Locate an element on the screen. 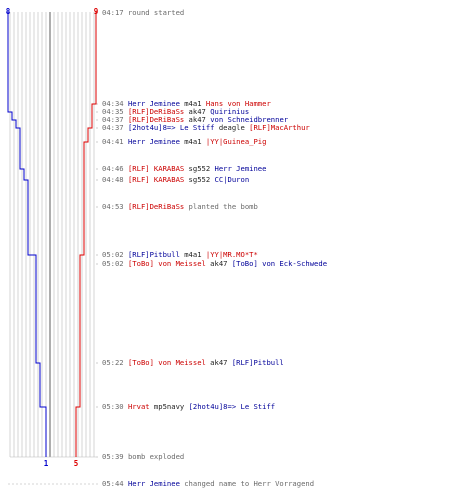 Image resolution: width=450 pixels, height=500 pixels. event-row: 04:41 Herr Jeminee m4a1 |YY|Guinea_Pig is located at coordinates (184, 142).